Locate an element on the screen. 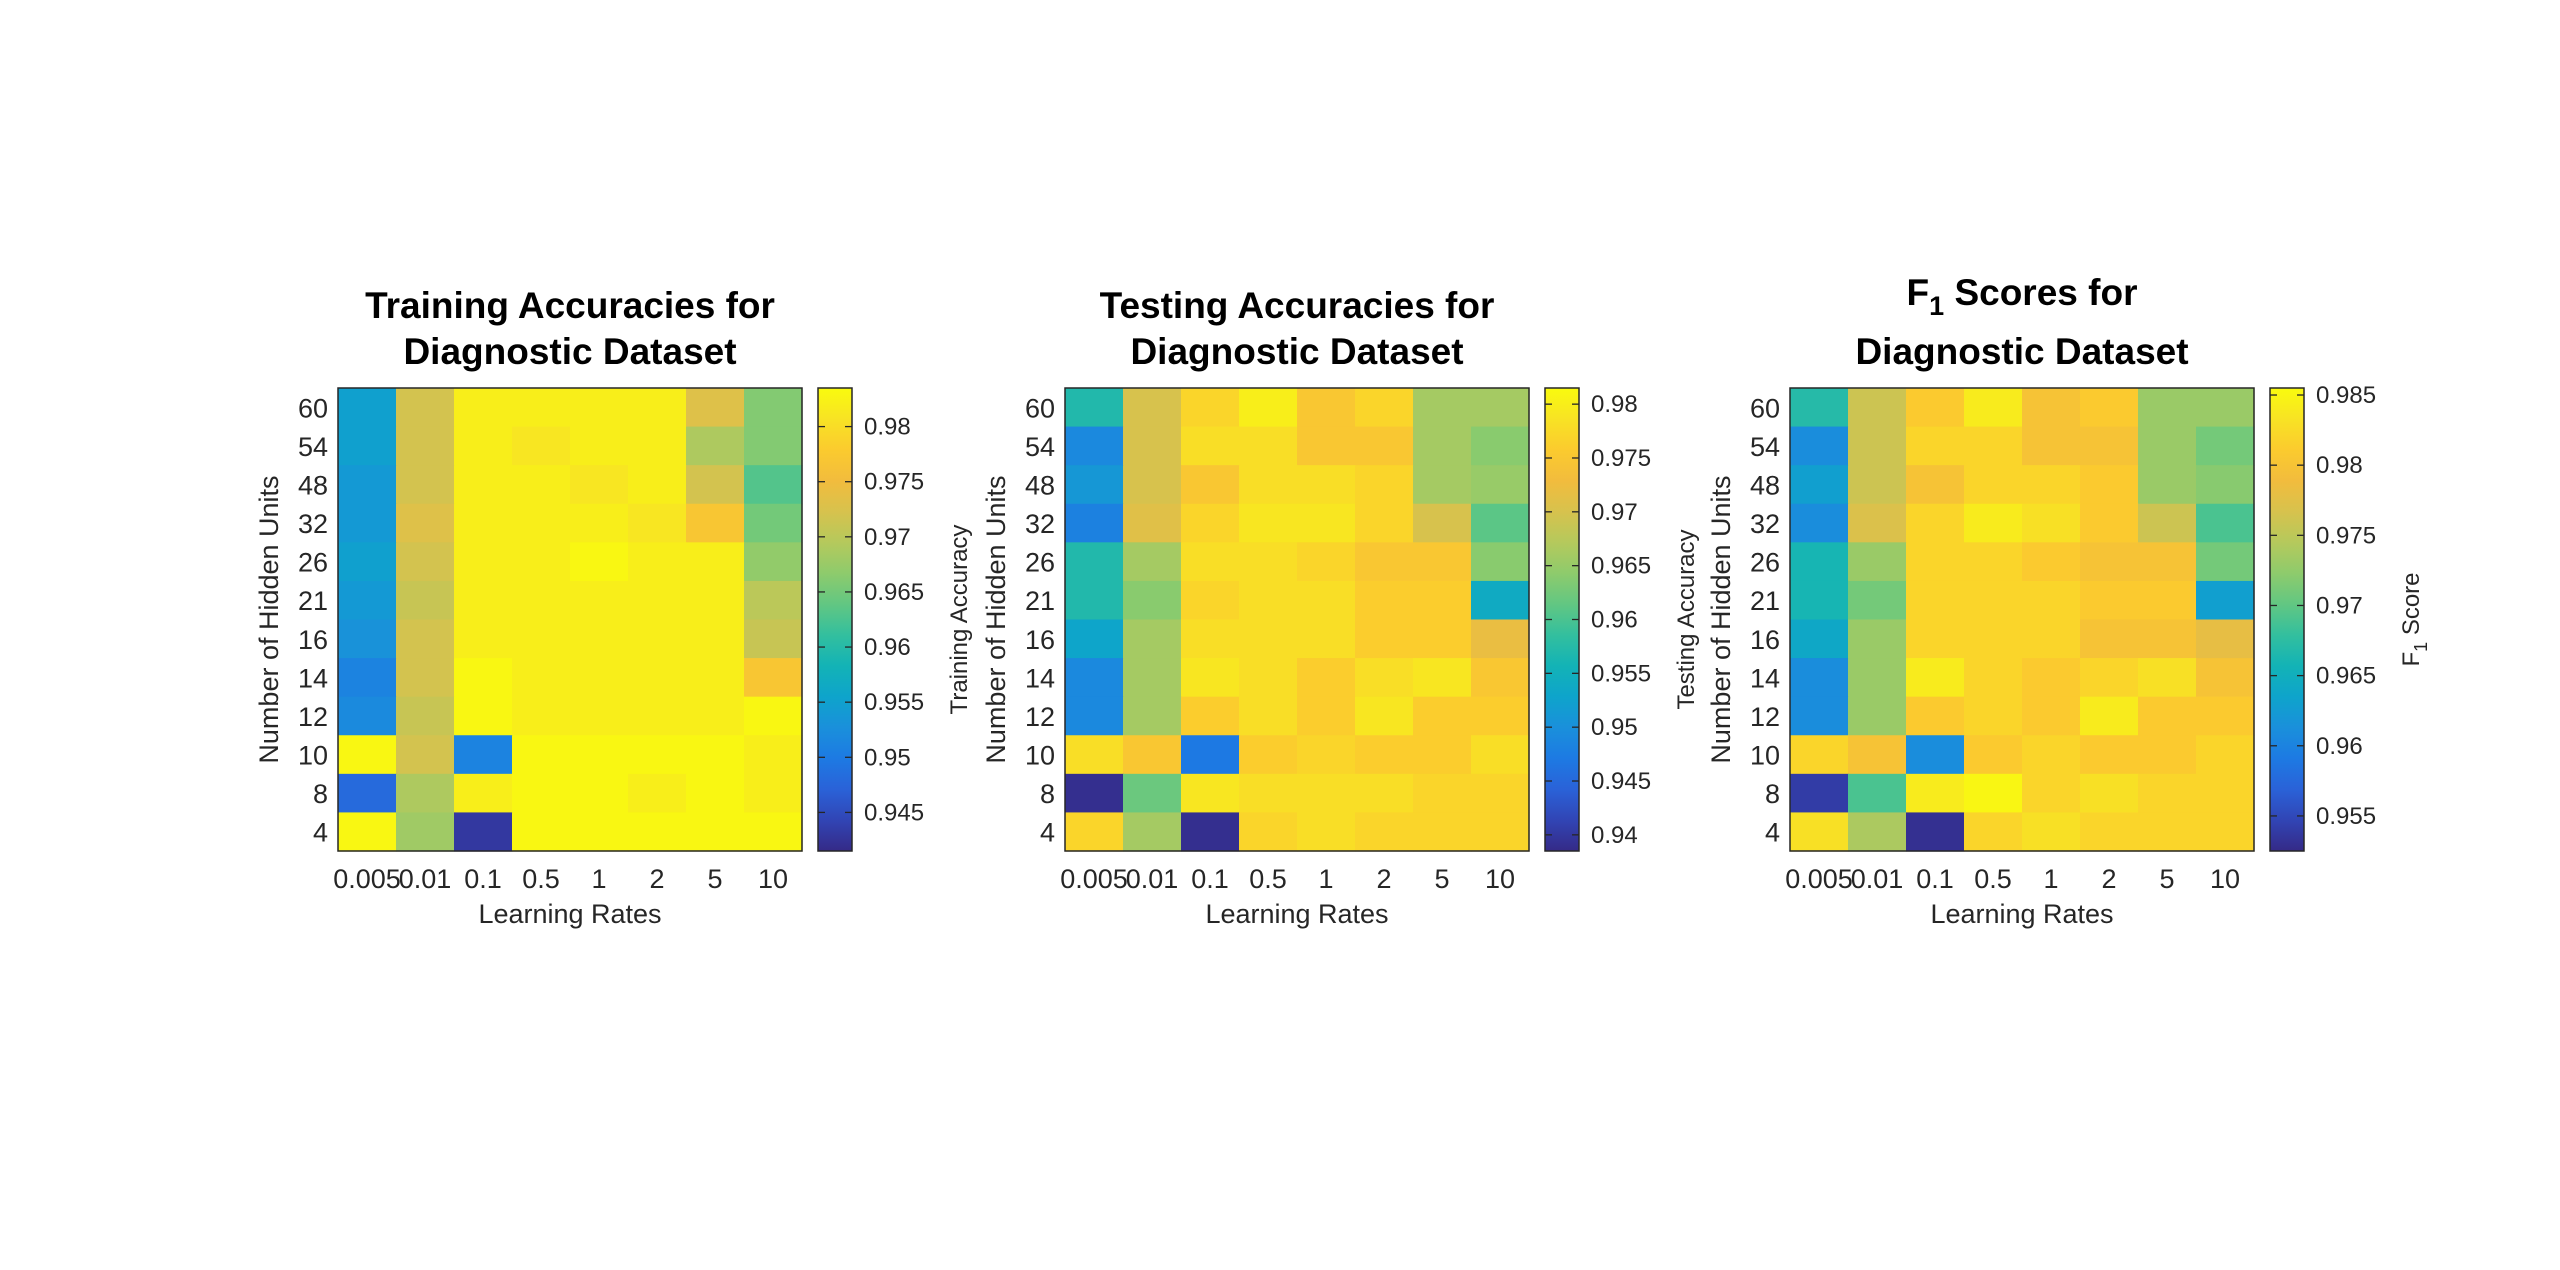 The height and width of the screenshot is (1270, 2560). x-tick-label: 0.005 is located at coordinates (367, 879).